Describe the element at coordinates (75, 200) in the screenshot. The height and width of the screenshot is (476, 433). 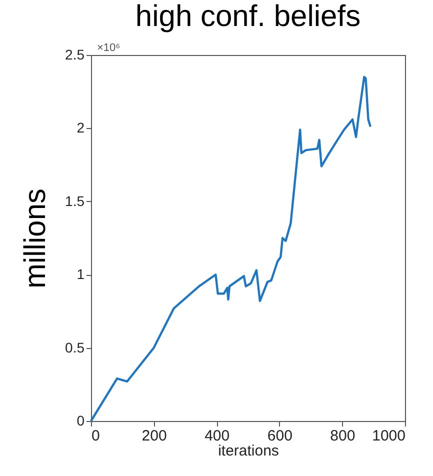
I see `y-tick-label: 1.5` at that location.